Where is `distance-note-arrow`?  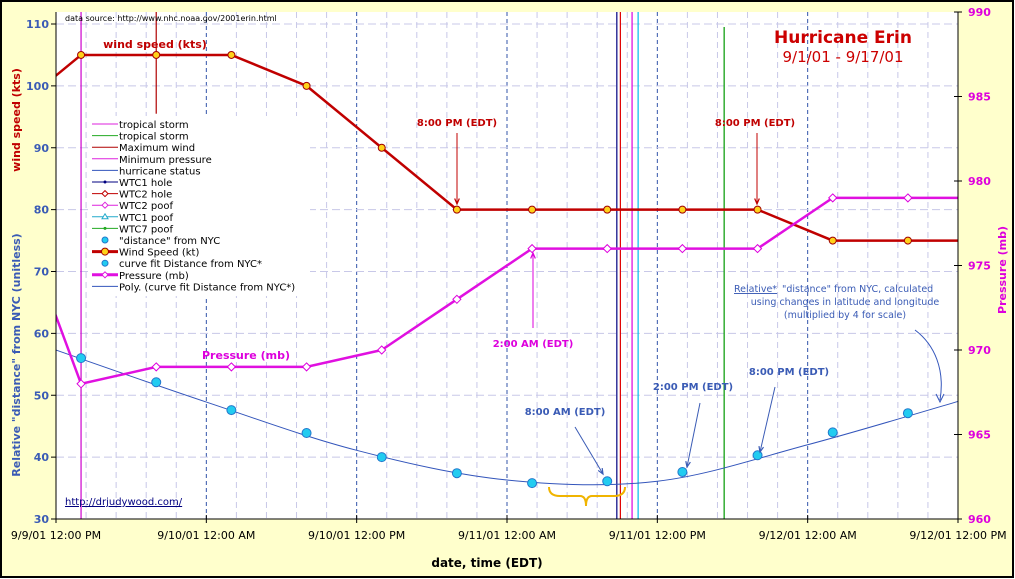 distance-note-arrow is located at coordinates (928, 365).